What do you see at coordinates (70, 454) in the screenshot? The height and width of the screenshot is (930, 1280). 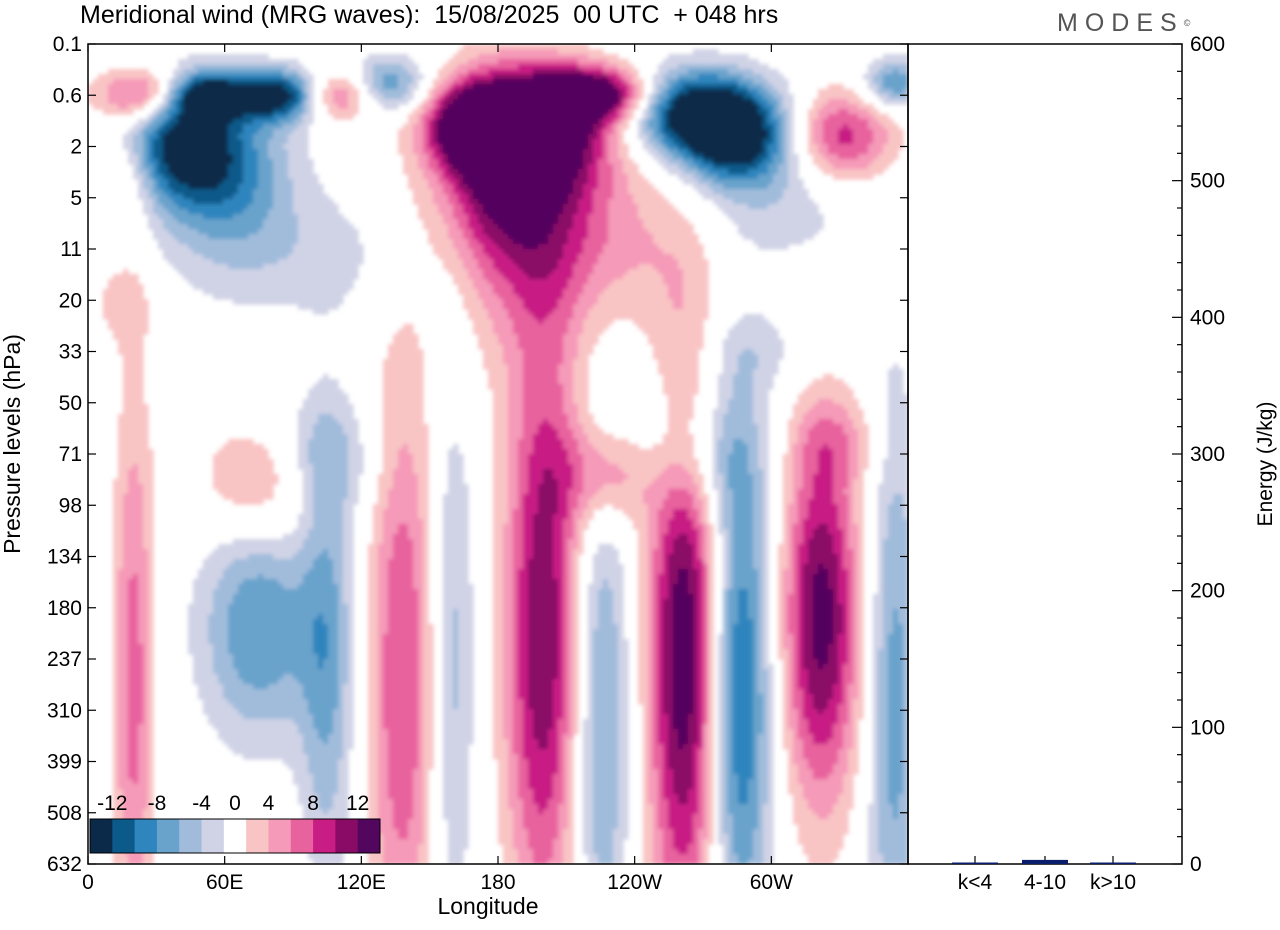 I see `y-tick-label: 71` at bounding box center [70, 454].